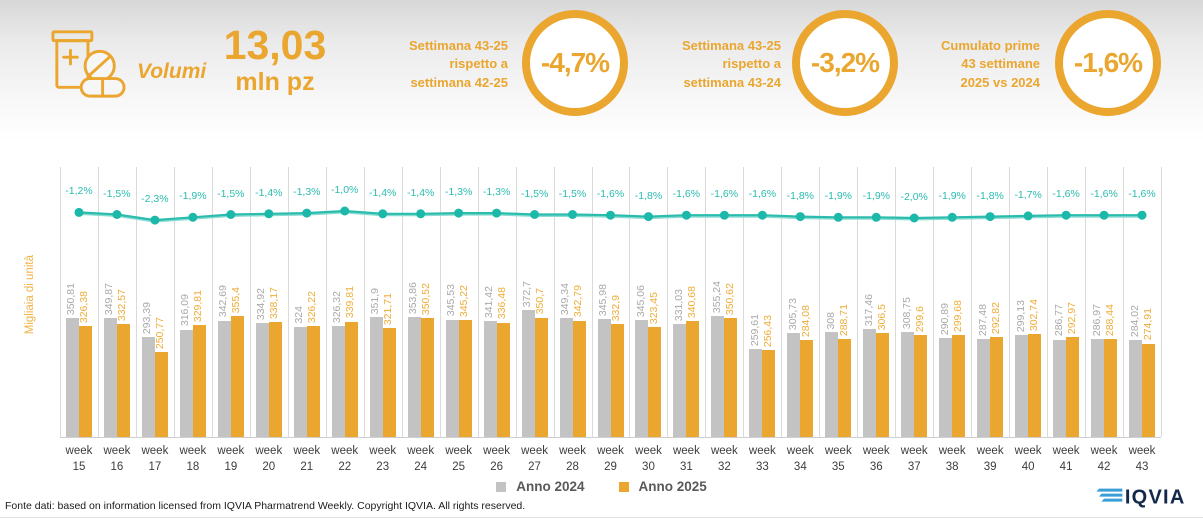 This screenshot has width=1203, height=518. Describe the element at coordinates (501, 486) in the screenshot. I see `legend-swatch-anno-2024` at that location.